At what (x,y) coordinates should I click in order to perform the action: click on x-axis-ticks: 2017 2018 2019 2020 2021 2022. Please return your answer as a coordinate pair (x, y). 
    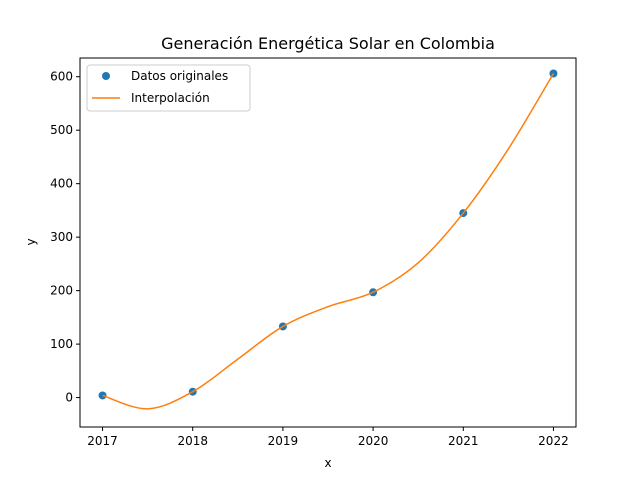
    Looking at the image, I should click on (328, 437).